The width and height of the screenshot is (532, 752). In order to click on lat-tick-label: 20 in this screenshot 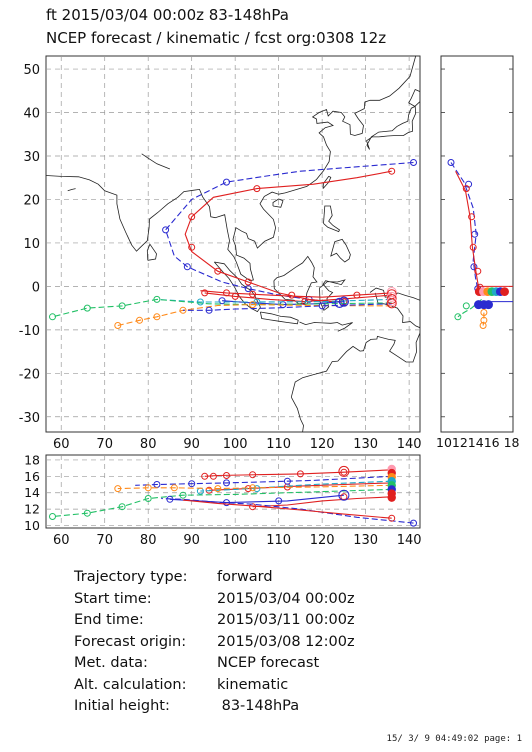, I will do `click(31, 200)`.